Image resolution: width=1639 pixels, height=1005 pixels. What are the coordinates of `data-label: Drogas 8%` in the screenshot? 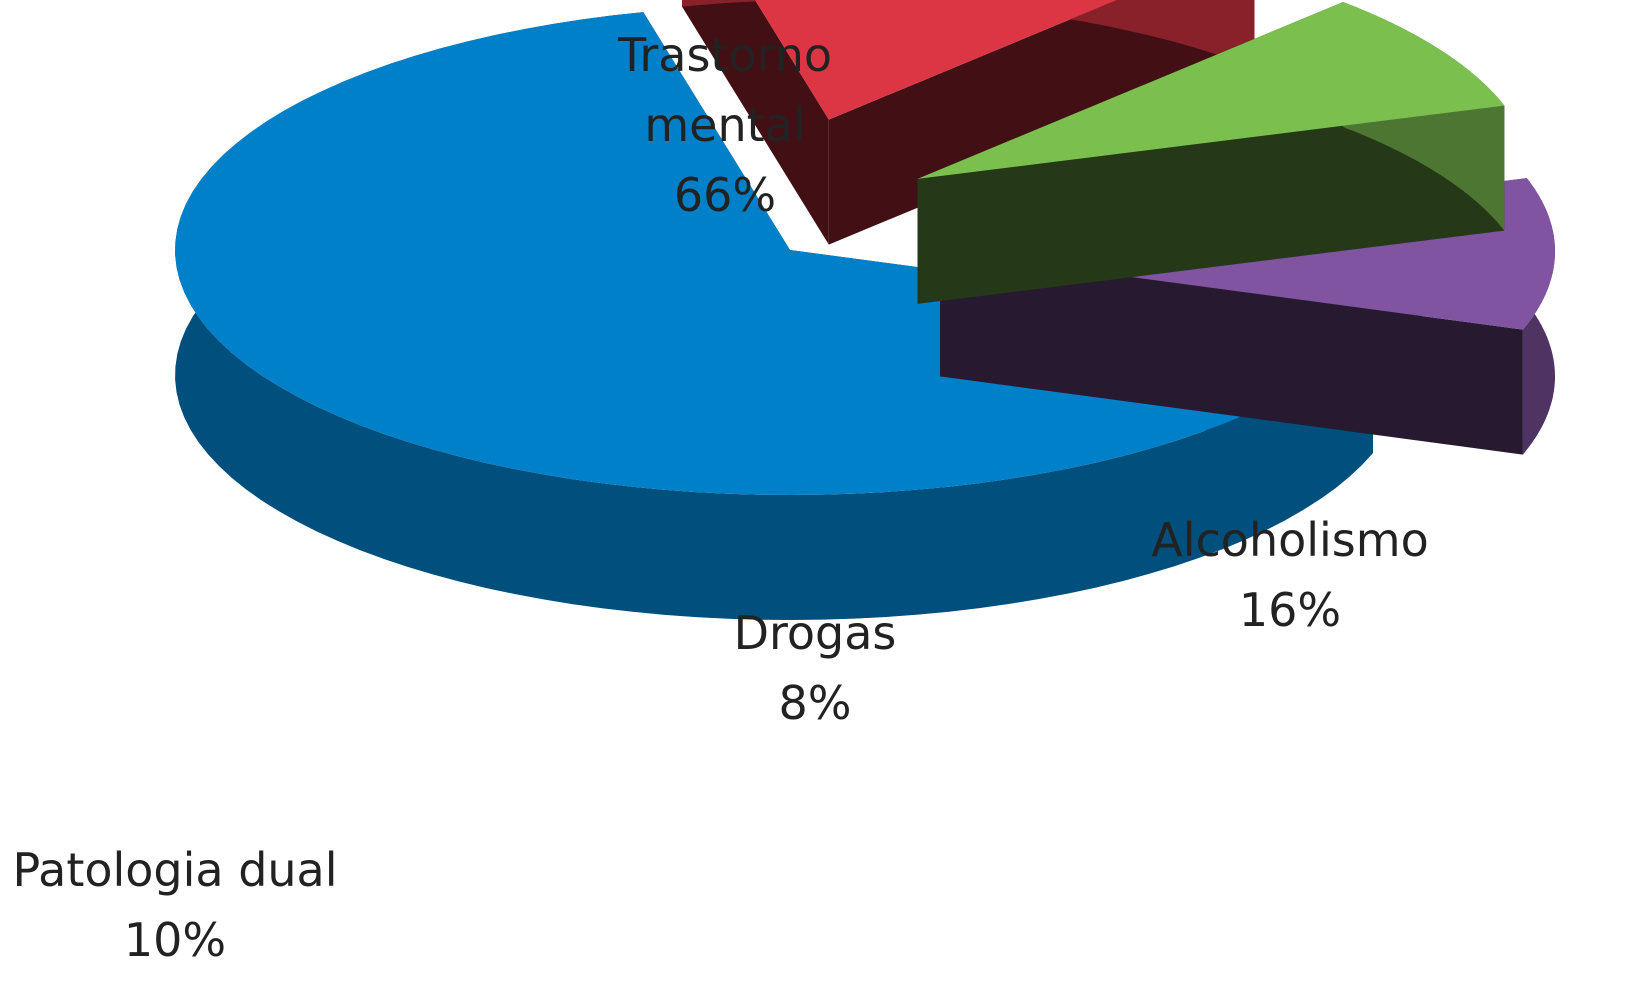 It's located at (815, 668).